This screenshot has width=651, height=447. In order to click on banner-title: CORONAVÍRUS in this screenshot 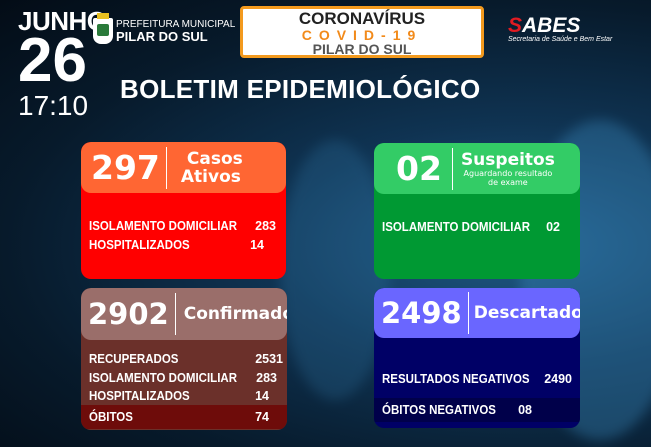, I will do `click(362, 18)`.